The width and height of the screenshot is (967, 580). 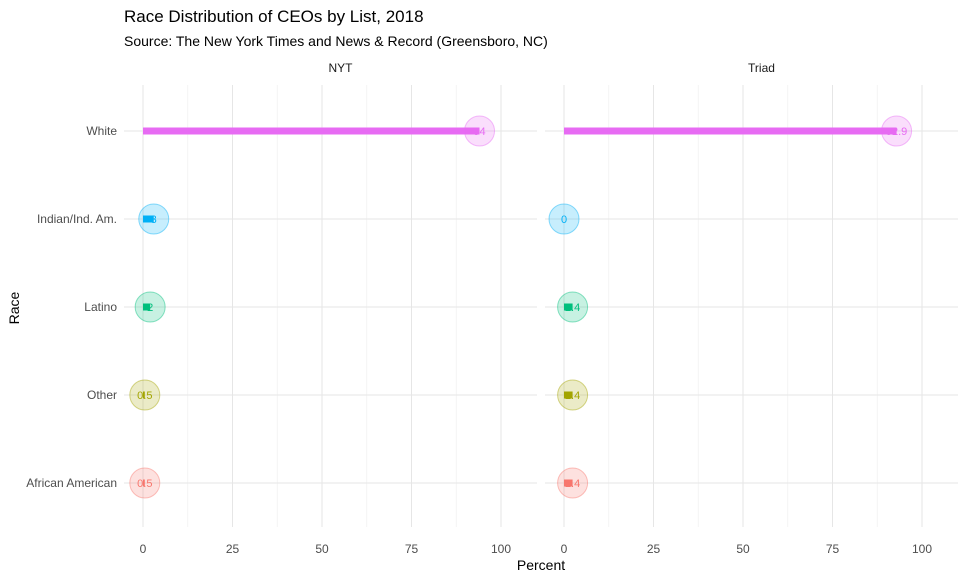 I want to click on y-tick-label-latino: Latino, so click(x=100, y=307).